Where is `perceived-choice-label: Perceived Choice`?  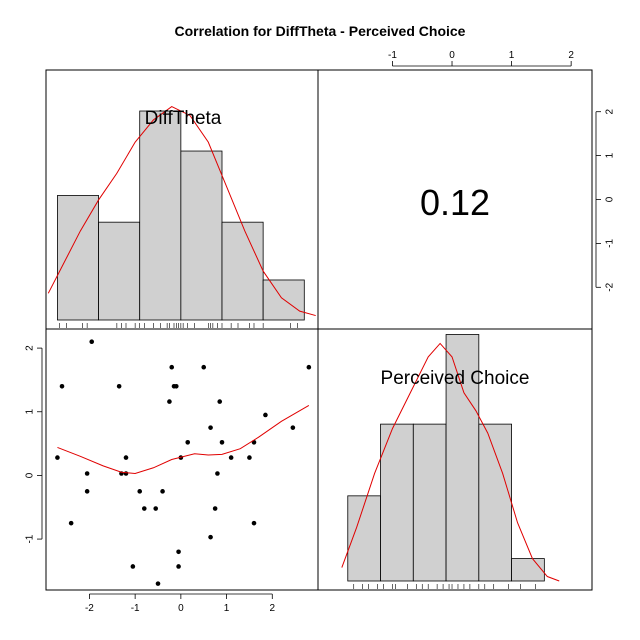 perceived-choice-label: Perceived Choice is located at coordinates (455, 378).